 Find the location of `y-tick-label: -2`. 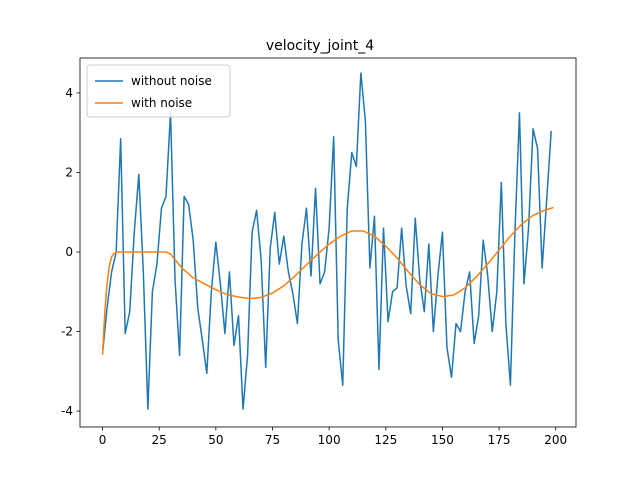

y-tick-label: -2 is located at coordinates (67, 332).